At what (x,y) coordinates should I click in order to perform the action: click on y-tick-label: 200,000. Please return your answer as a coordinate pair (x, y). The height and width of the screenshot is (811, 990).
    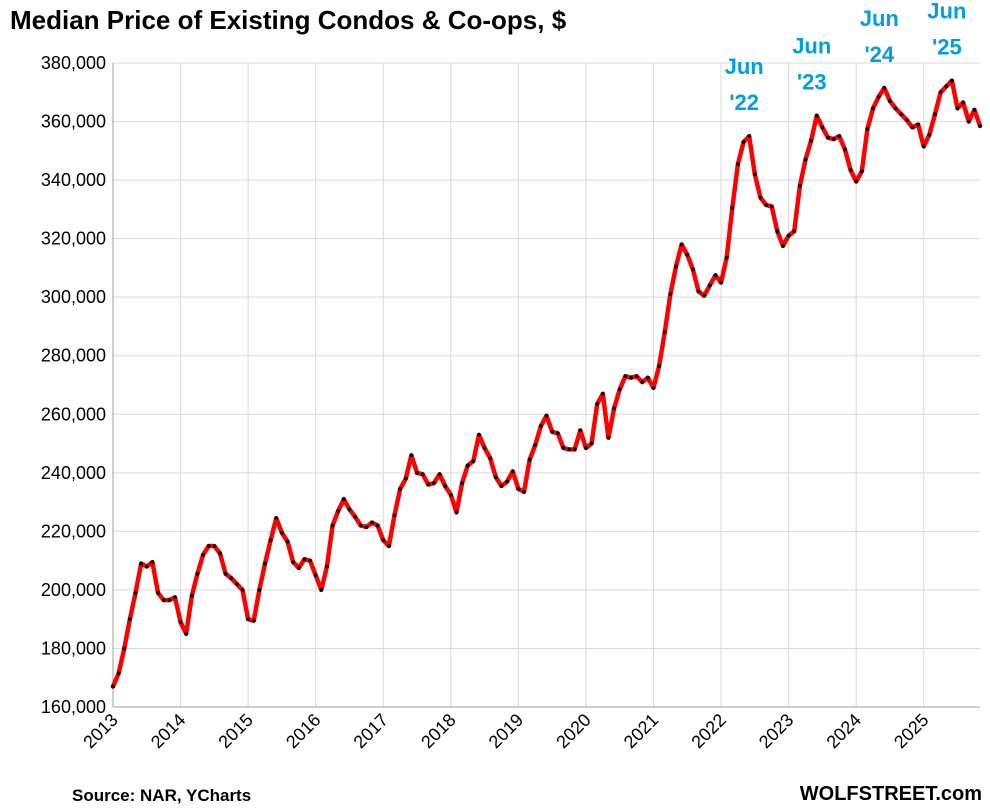
    Looking at the image, I should click on (73, 590).